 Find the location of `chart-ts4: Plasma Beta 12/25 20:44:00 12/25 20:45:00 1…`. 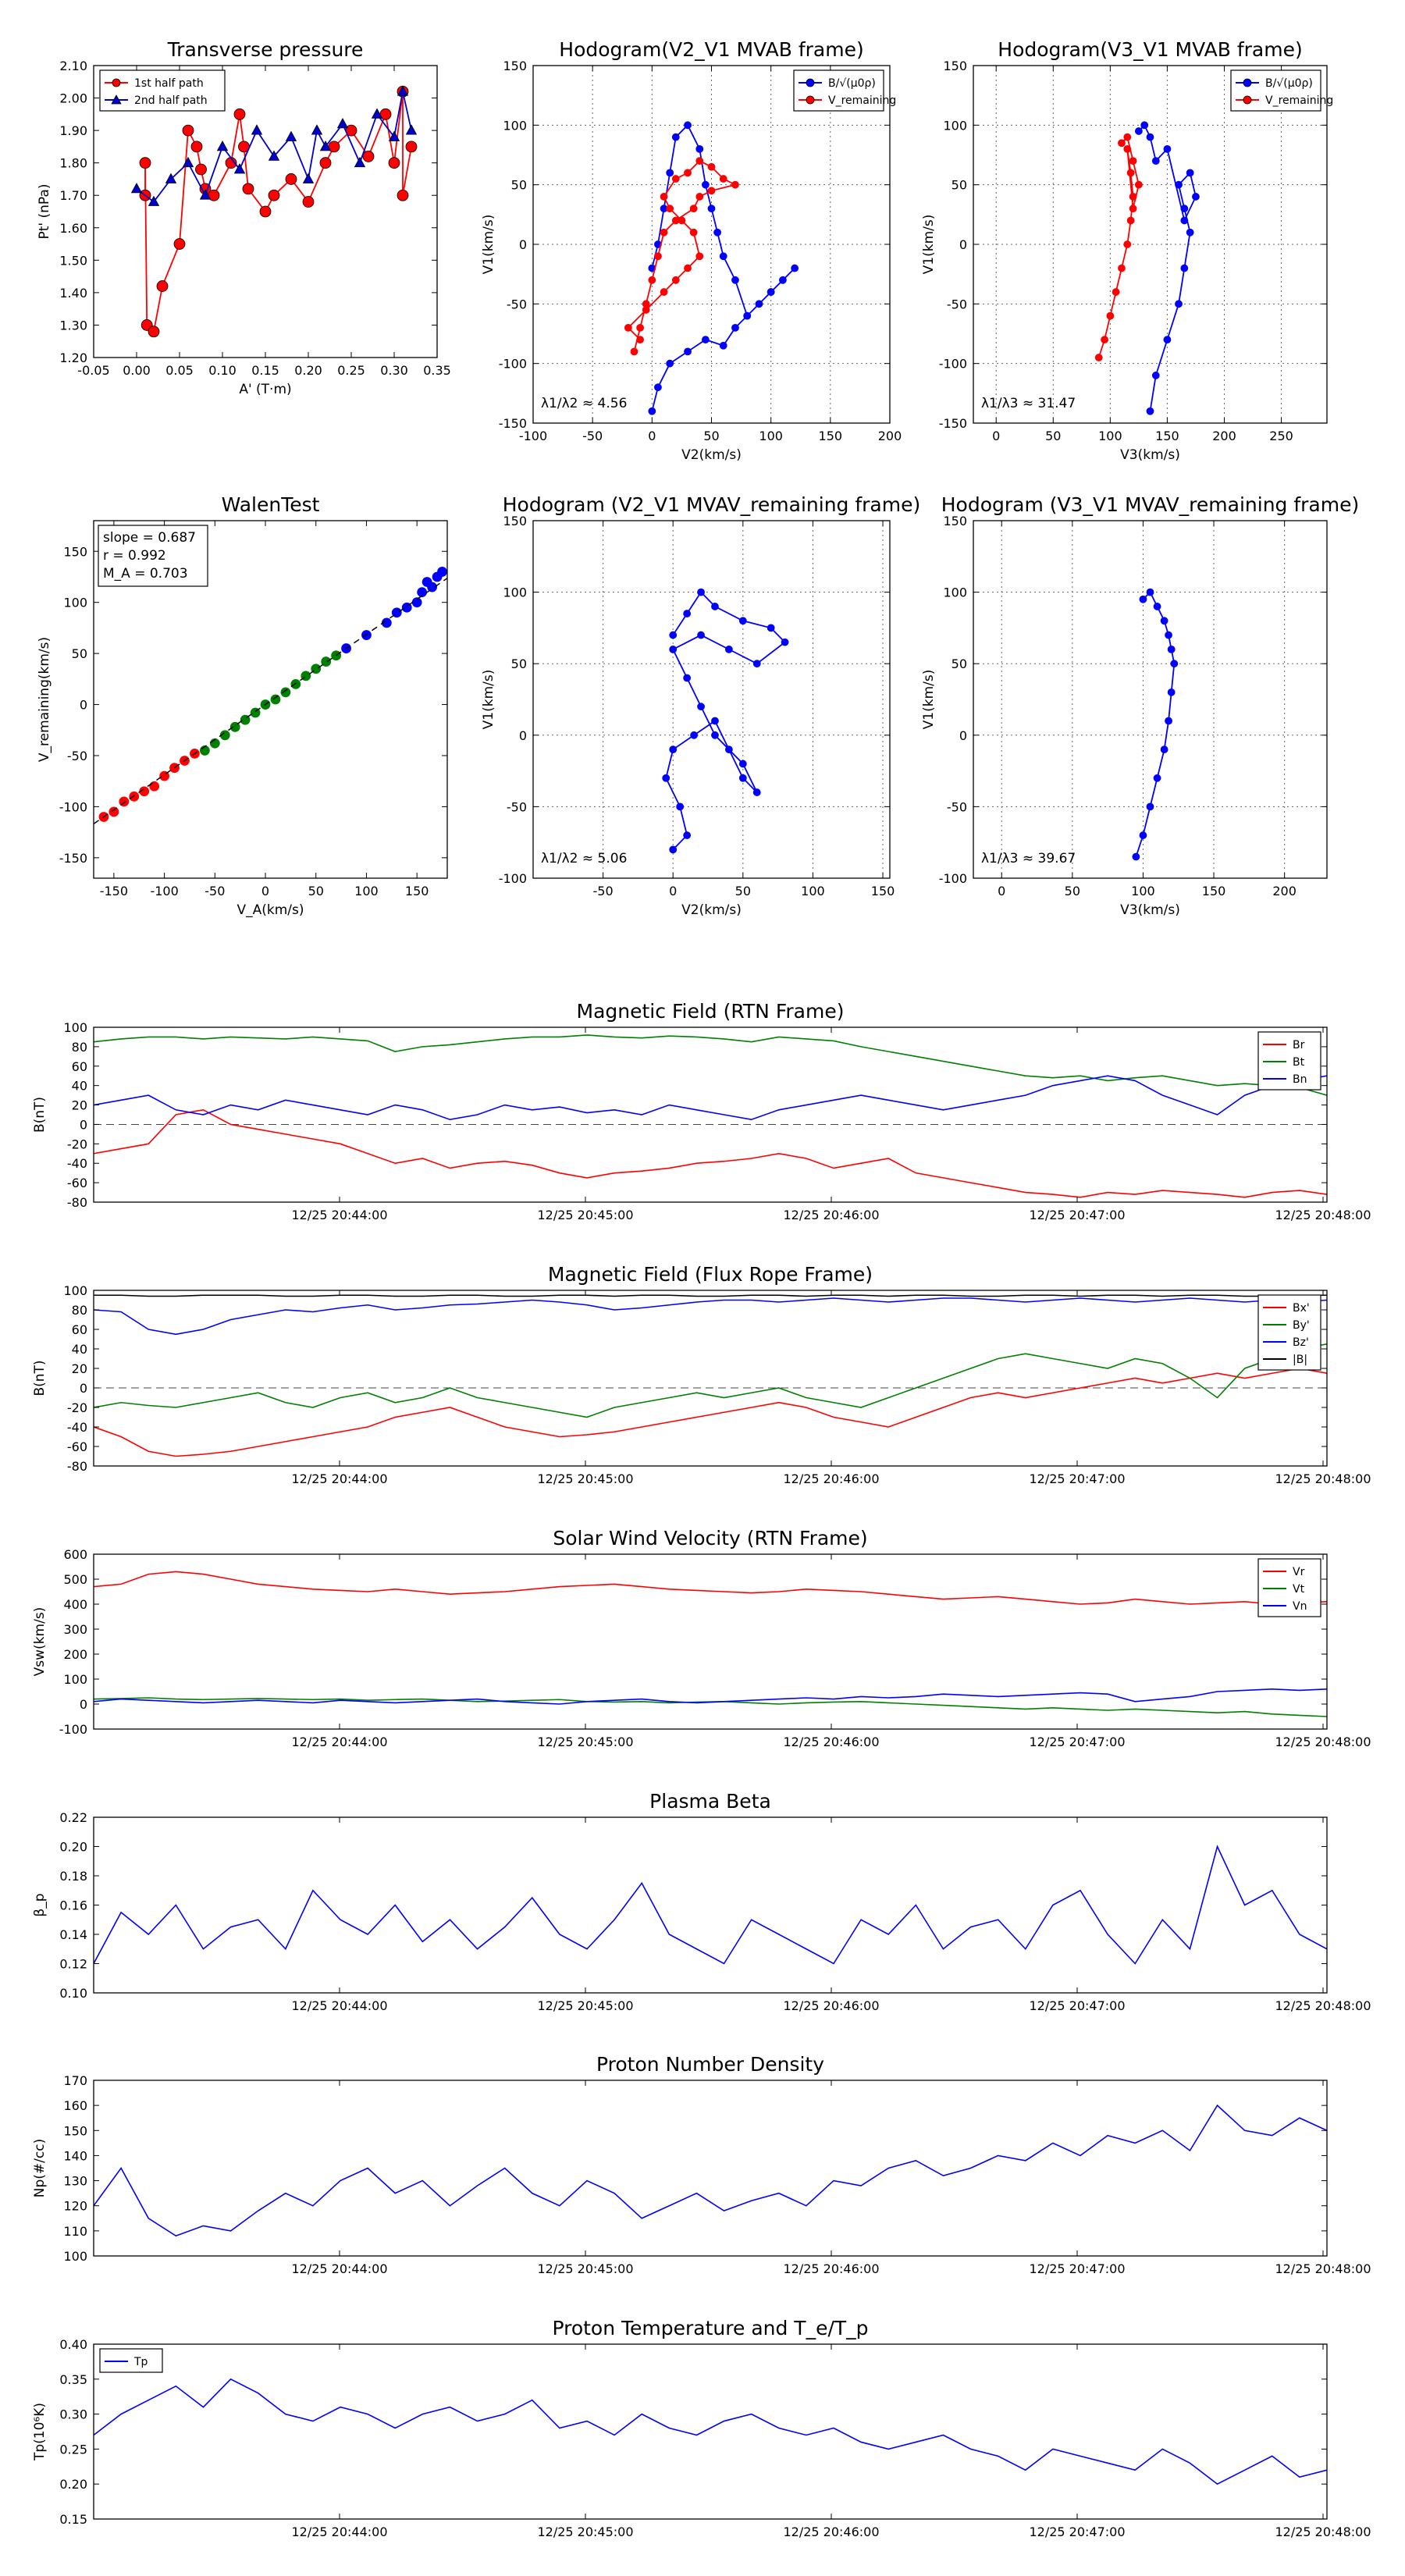

chart-ts4: Plasma Beta 12/25 20:44:00 12/25 20:45:00 1… is located at coordinates (702, 1901).